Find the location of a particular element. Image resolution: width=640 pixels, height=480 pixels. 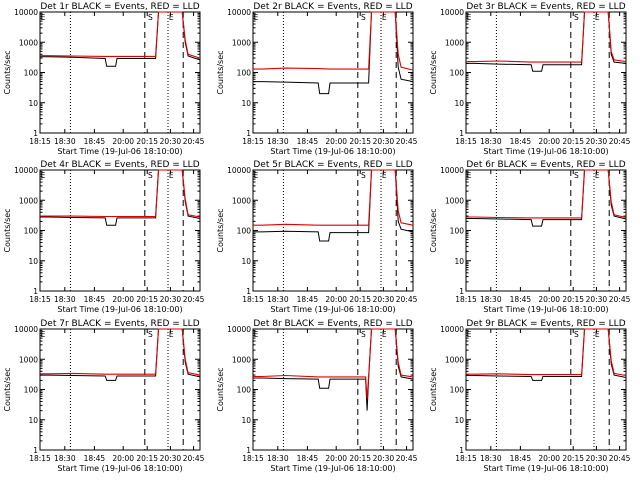

chart-title: Det 9r BLACK = Events, RED = LLD is located at coordinates (545, 324).